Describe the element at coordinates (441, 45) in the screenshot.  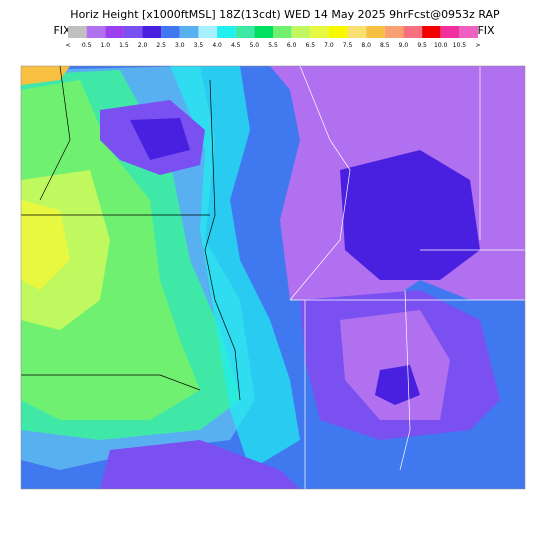
I see `legend-label: 10.0` at that location.